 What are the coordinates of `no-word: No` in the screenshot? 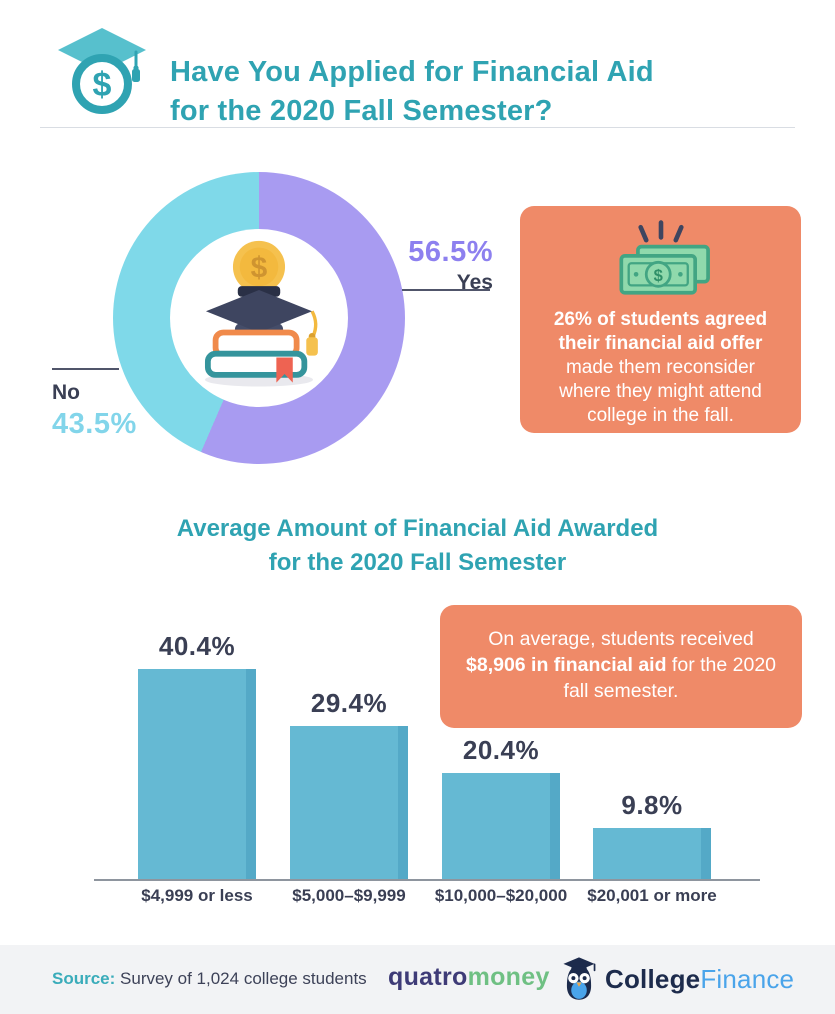 It's located at (66, 392).